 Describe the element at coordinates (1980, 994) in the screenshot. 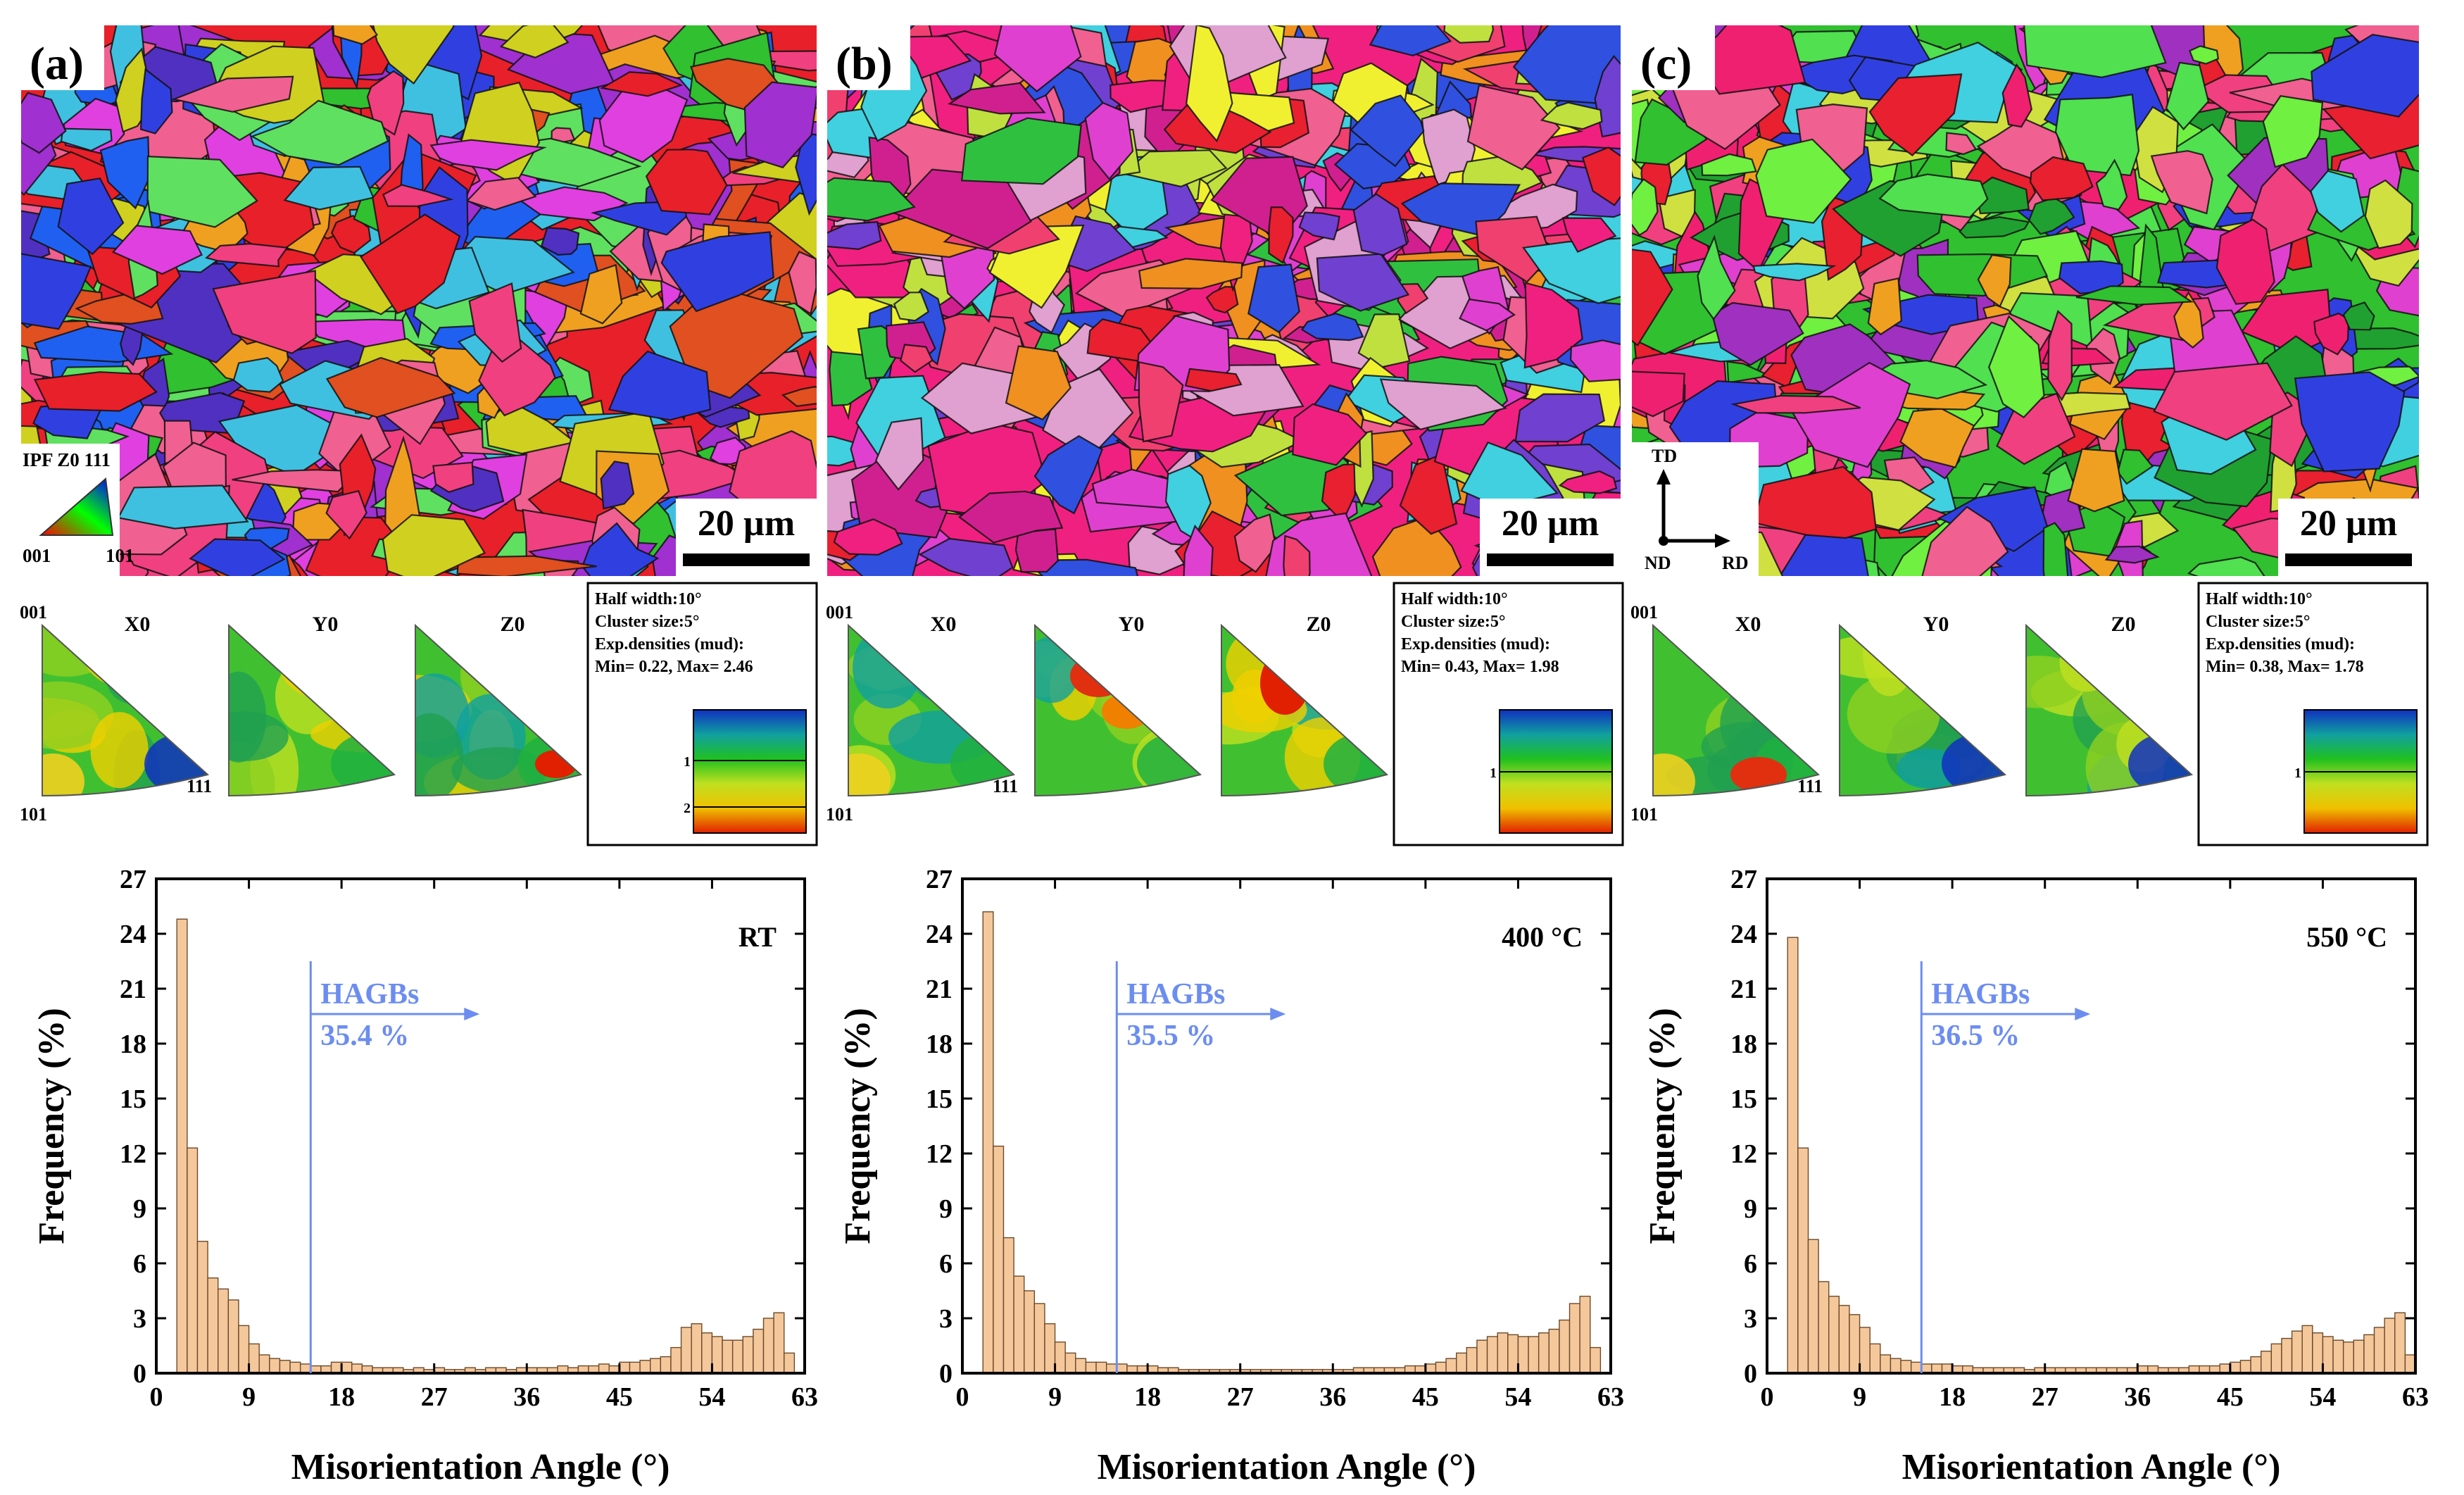

I see `hagb-label: HAGBs` at that location.